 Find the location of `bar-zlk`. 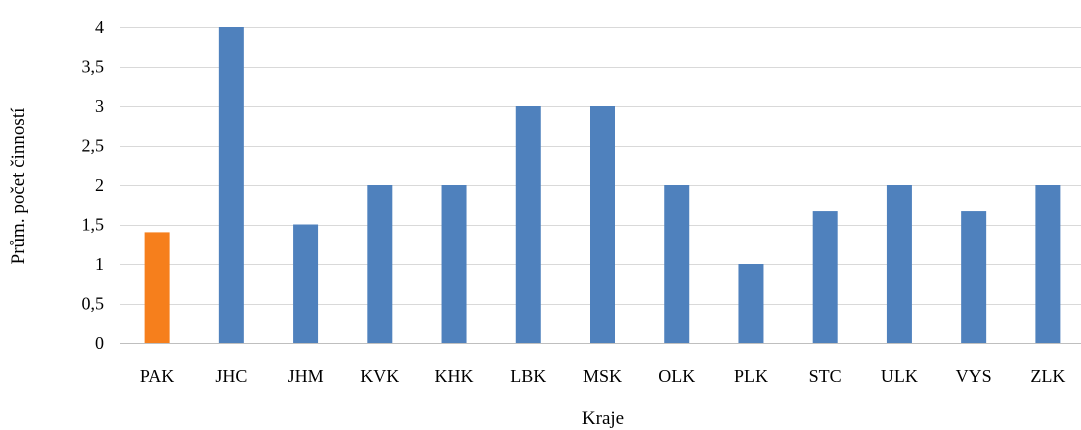

bar-zlk is located at coordinates (1048, 264).